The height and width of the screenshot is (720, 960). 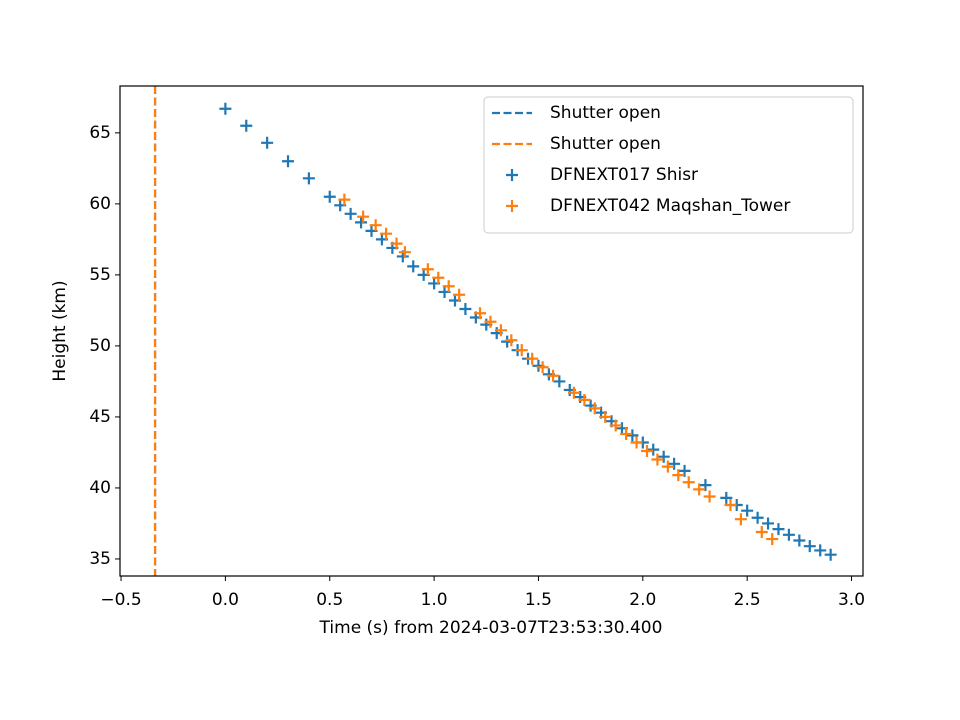 What do you see at coordinates (100, 559) in the screenshot?
I see `y-tick-label: 35` at bounding box center [100, 559].